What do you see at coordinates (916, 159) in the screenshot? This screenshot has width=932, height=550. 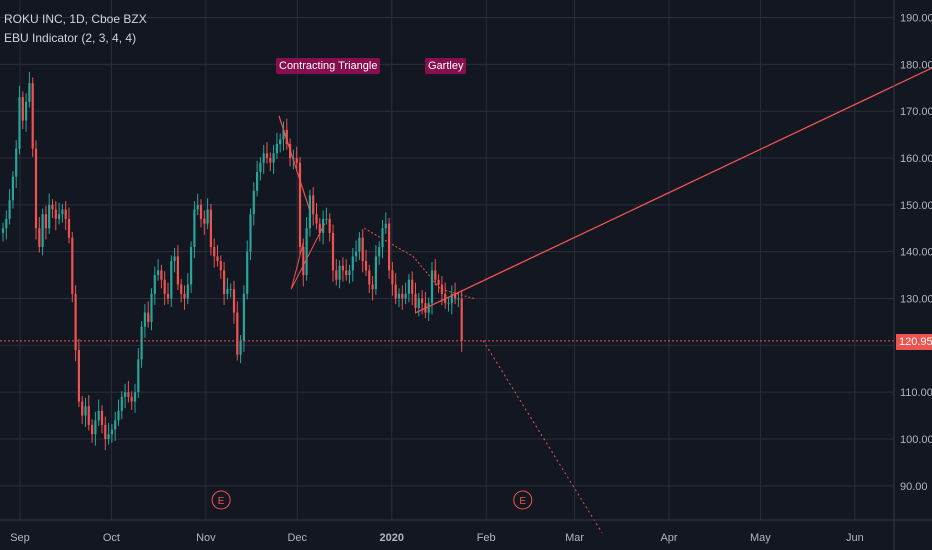 I see `y-tick-label: 160.00` at bounding box center [916, 159].